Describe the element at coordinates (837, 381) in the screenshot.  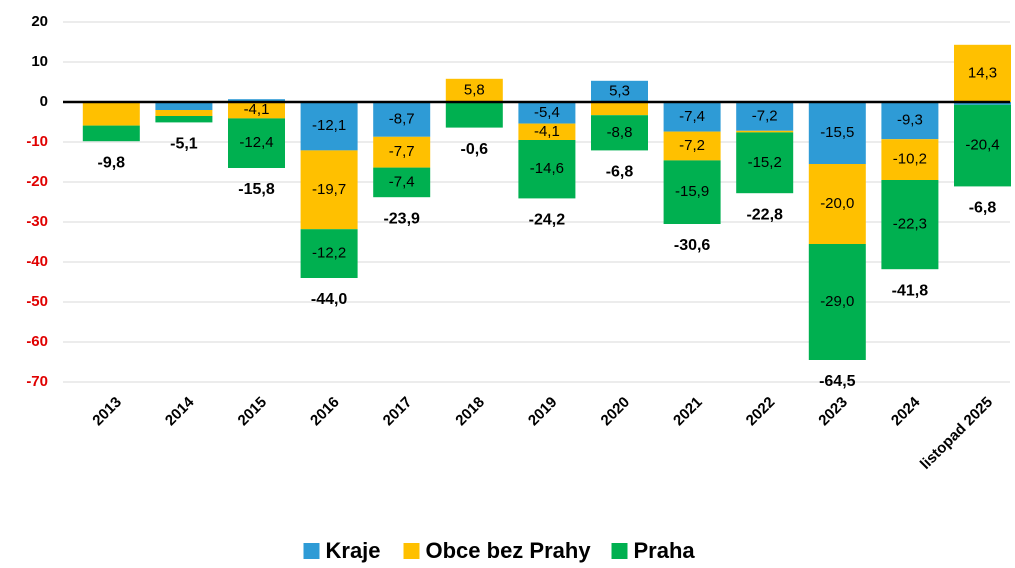
I see `total-label: -64,5` at that location.